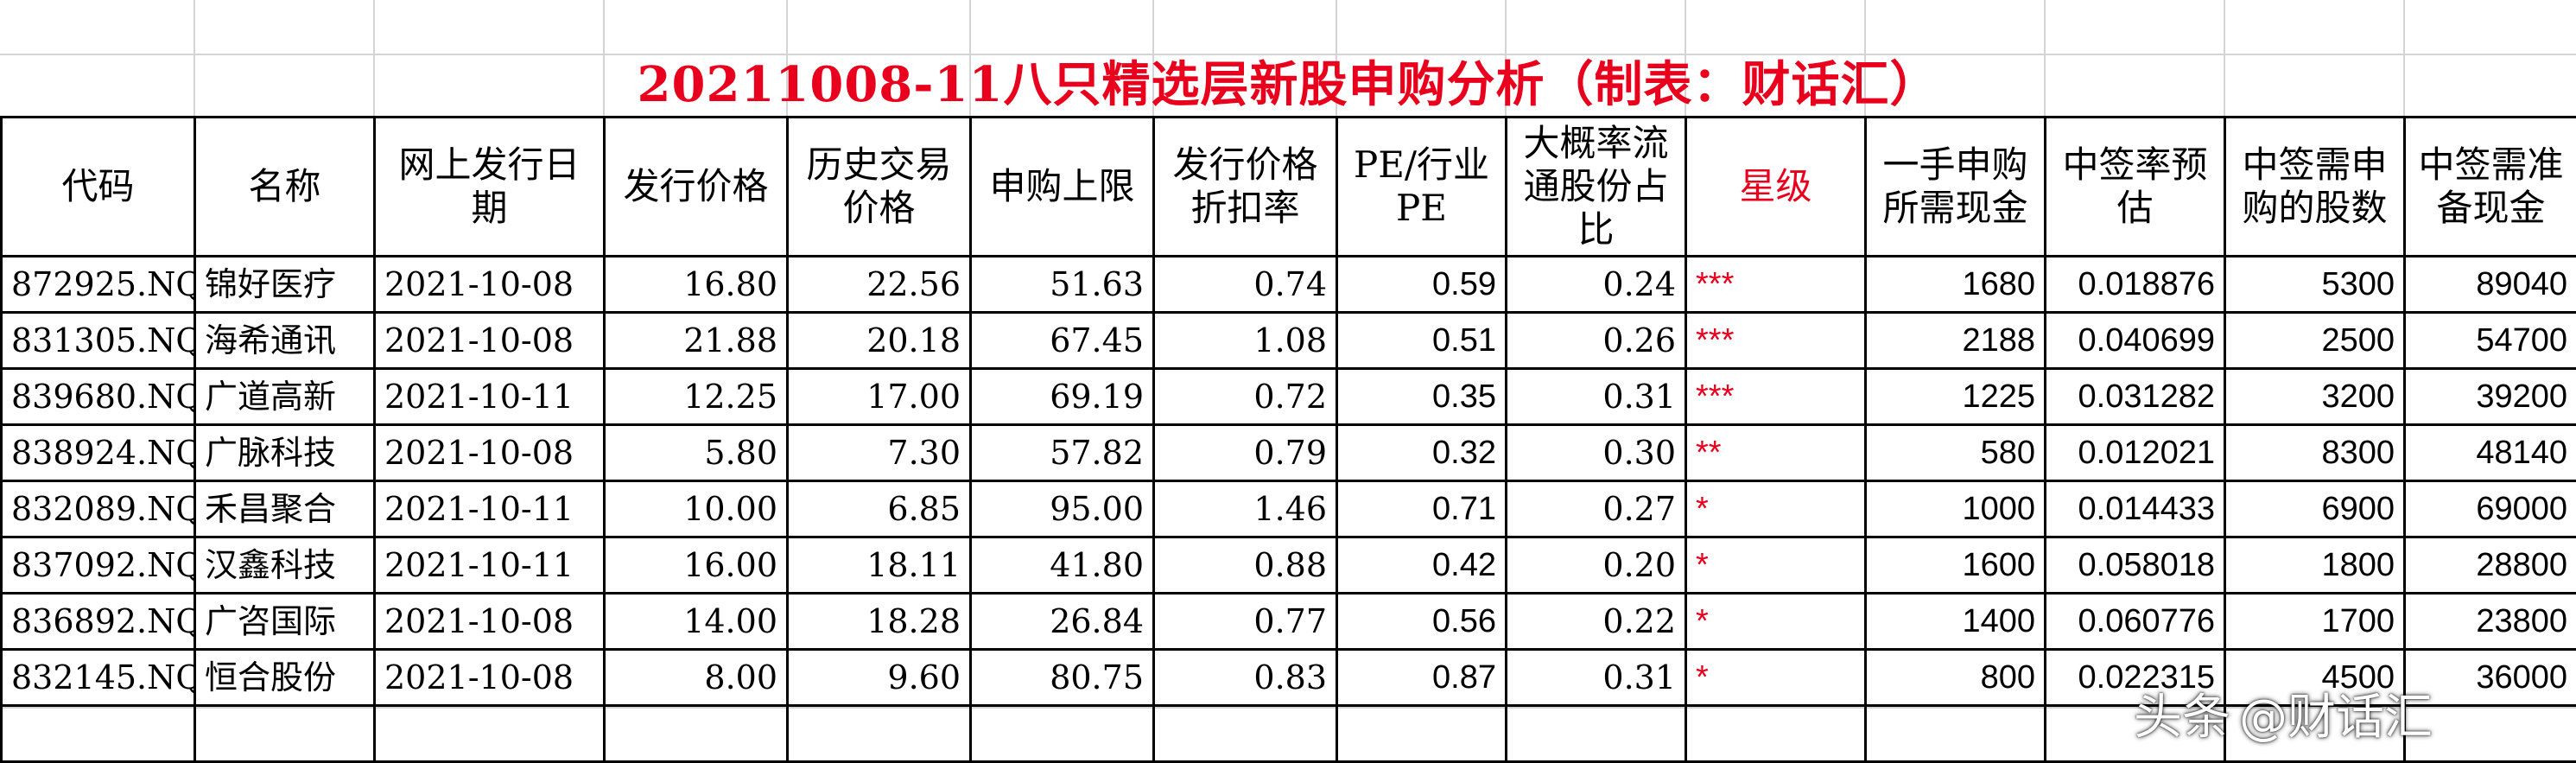 The width and height of the screenshot is (2576, 763). What do you see at coordinates (1062, 509) in the screenshot?
I see `cell-subscription-limit: 95.00` at bounding box center [1062, 509].